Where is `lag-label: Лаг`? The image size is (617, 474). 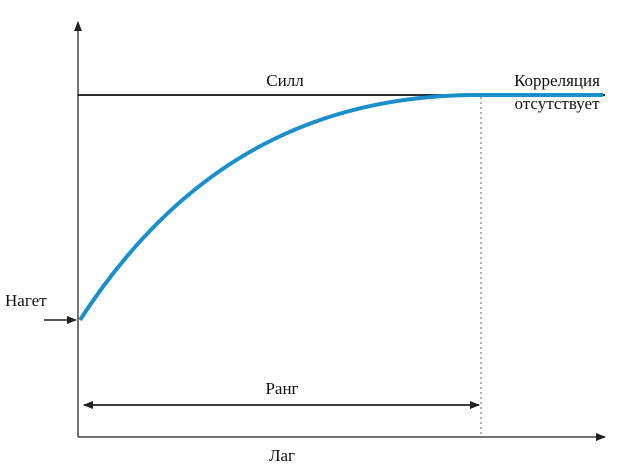 lag-label: Лаг is located at coordinates (282, 455).